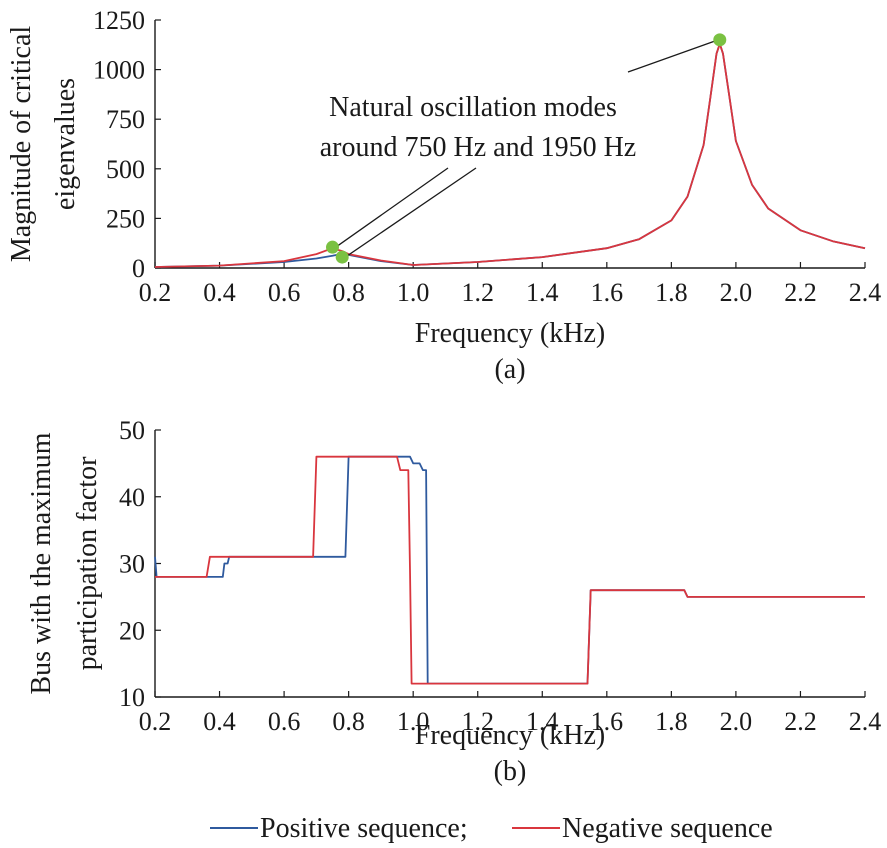 The width and height of the screenshot is (887, 848). Describe the element at coordinates (364, 828) in the screenshot. I see `legend-positive-label: Positive sequence;` at that location.